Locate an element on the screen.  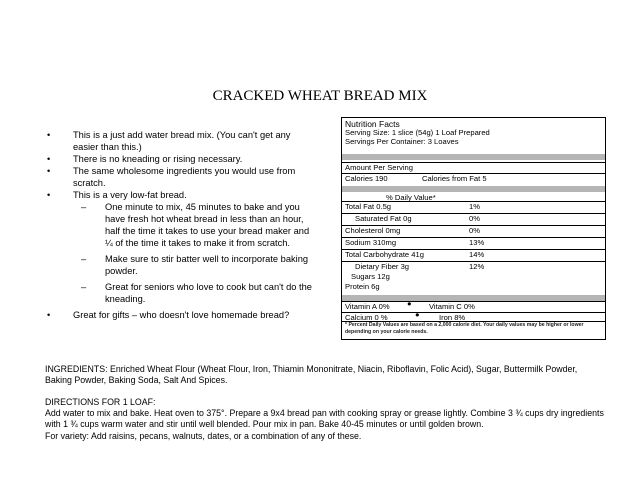
minerals-row: Calcium 0 % ● Iron 8% is located at coordinates (473, 316).